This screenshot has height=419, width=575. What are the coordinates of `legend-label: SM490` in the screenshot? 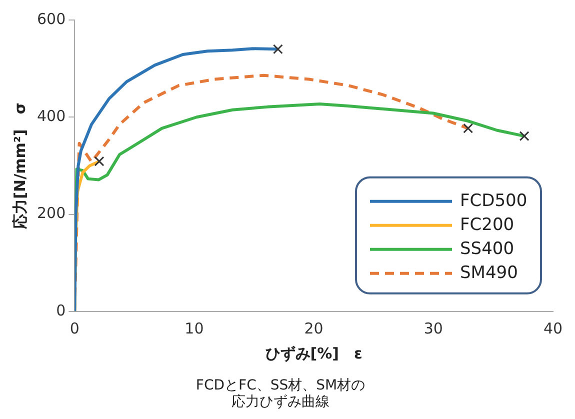 It's located at (489, 272).